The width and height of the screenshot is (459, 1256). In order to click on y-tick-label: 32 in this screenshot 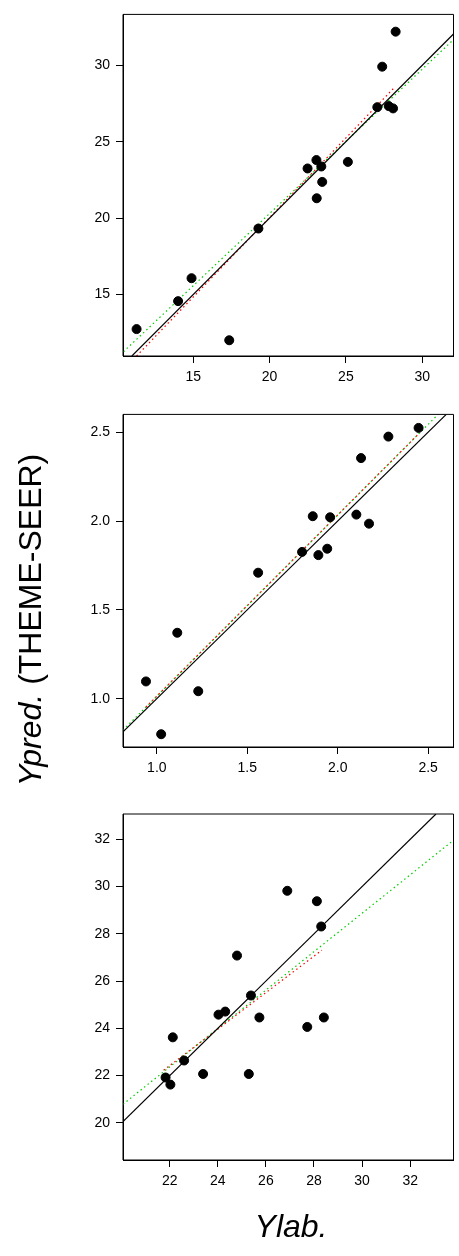, I will do `click(102, 838)`.